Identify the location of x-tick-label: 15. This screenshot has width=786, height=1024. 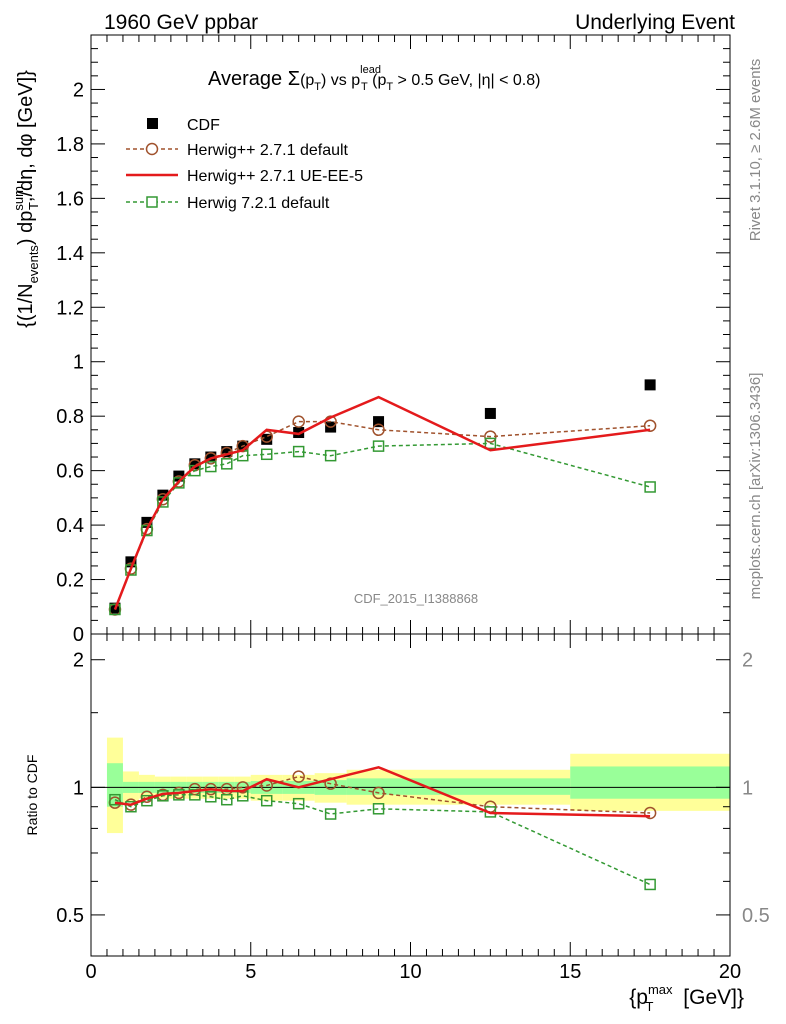
(570, 972).